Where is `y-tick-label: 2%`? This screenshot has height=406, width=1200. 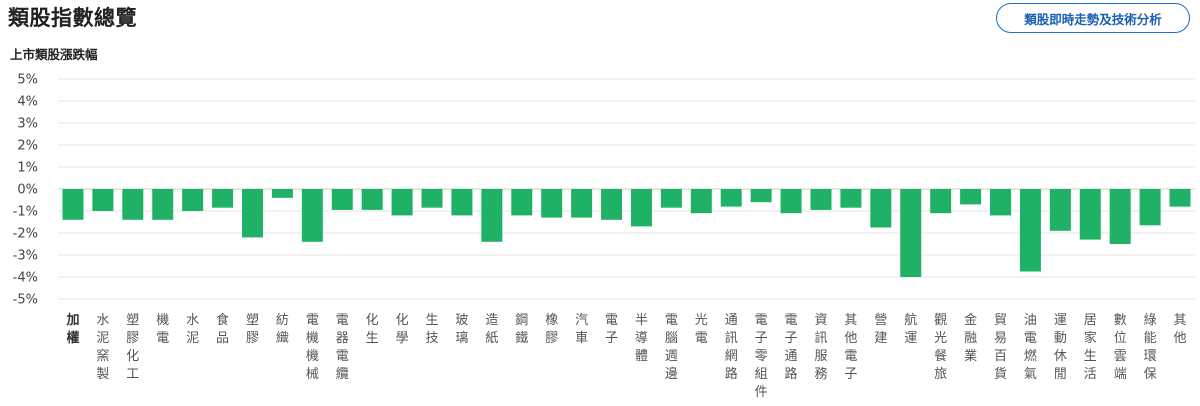 y-tick-label: 2% is located at coordinates (27, 146).